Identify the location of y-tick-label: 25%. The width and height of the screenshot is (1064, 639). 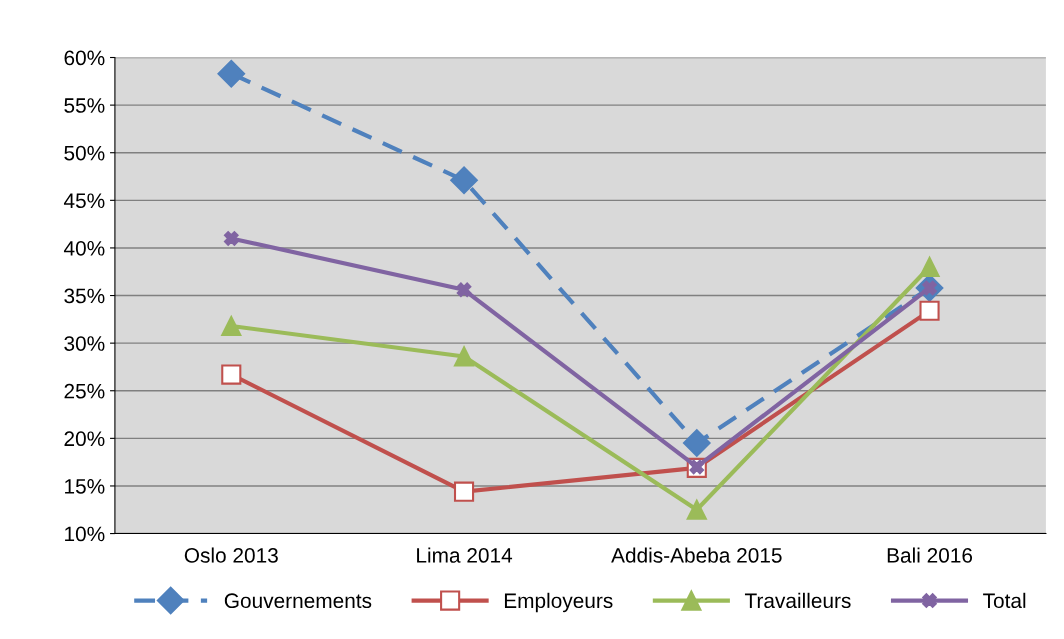
(84, 391).